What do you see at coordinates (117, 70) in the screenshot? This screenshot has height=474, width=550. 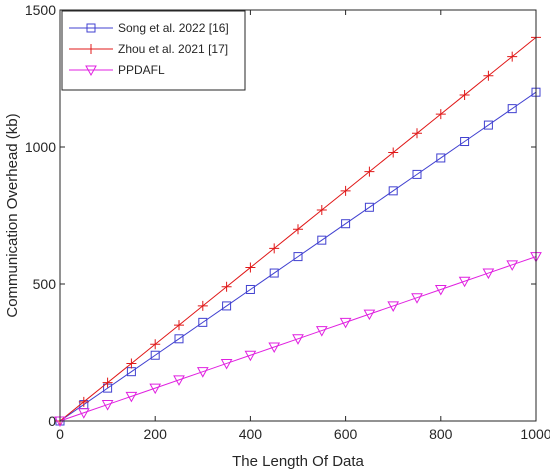 I see `legend-entry: PPDAFL` at bounding box center [117, 70].